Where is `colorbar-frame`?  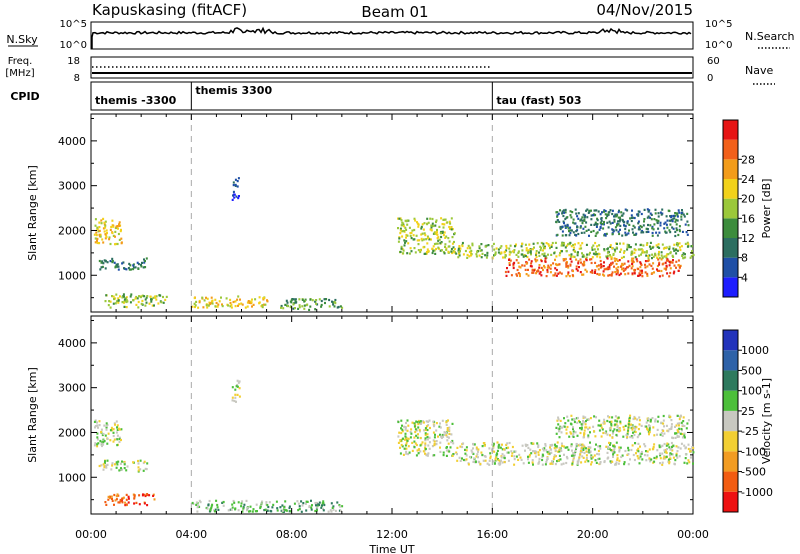 colorbar-frame is located at coordinates (730, 208).